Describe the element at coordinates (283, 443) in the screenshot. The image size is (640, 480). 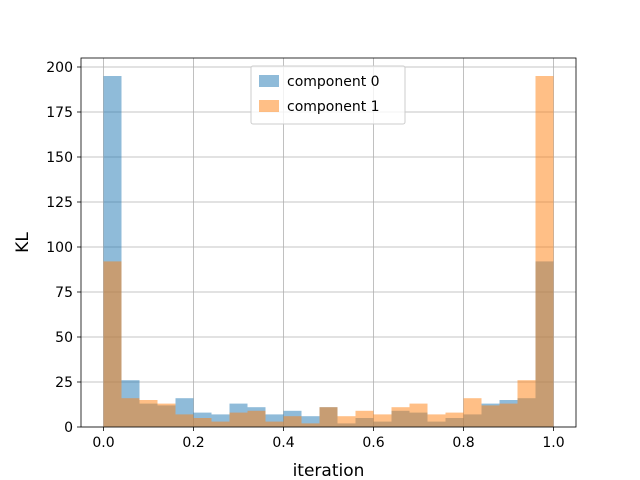
I see `x-tick-label: 0.4` at that location.